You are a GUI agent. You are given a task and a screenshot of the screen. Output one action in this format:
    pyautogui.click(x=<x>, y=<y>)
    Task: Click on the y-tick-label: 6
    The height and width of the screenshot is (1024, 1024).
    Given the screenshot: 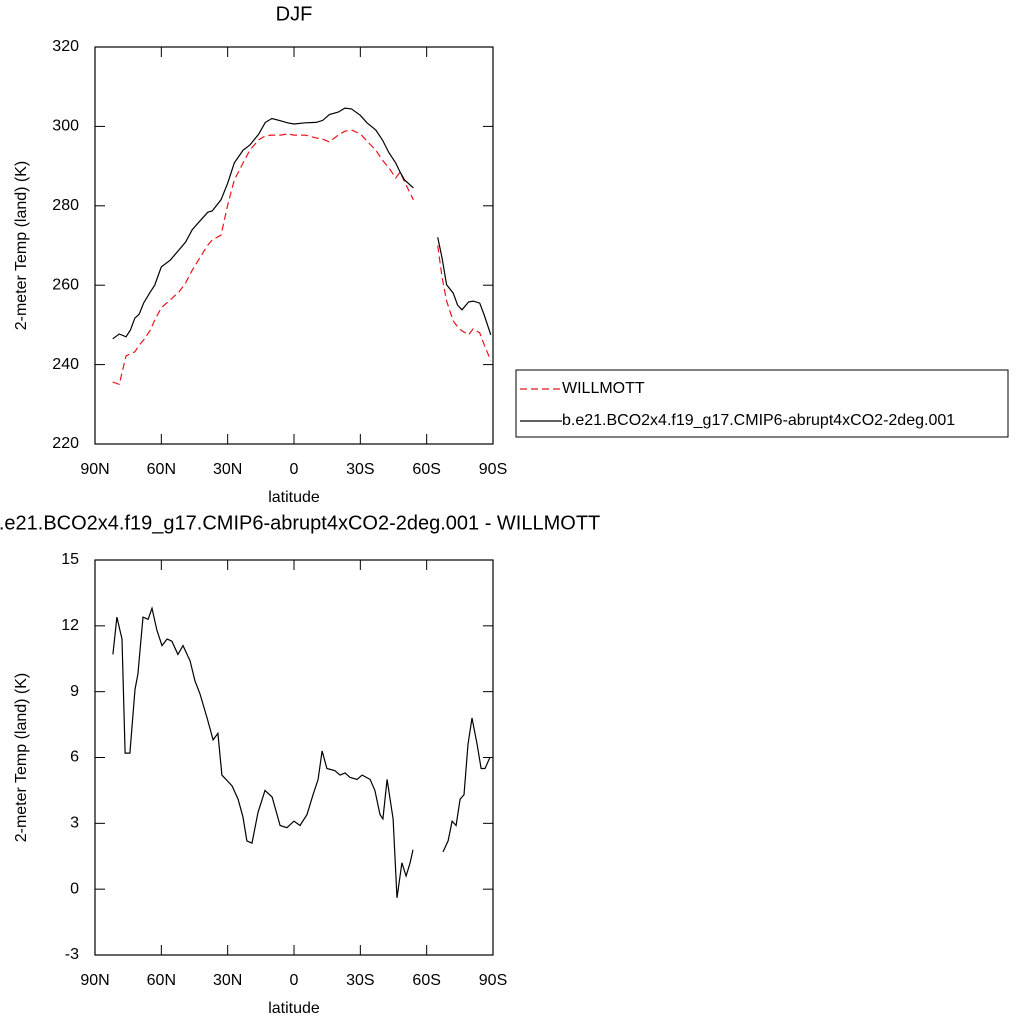 What is the action you would take?
    pyautogui.click(x=74, y=757)
    